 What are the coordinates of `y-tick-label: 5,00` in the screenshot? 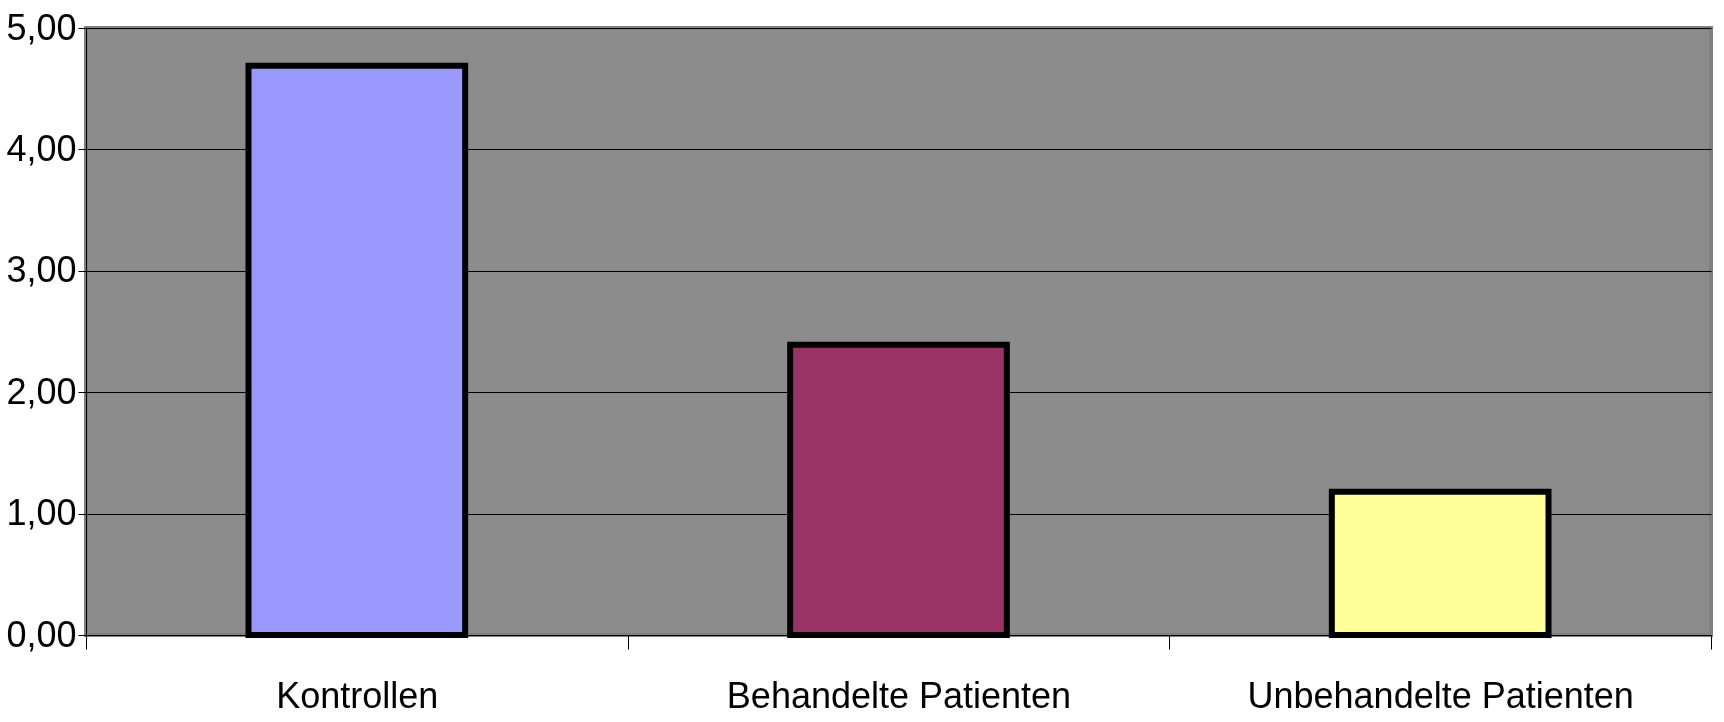 It's located at (41, 27).